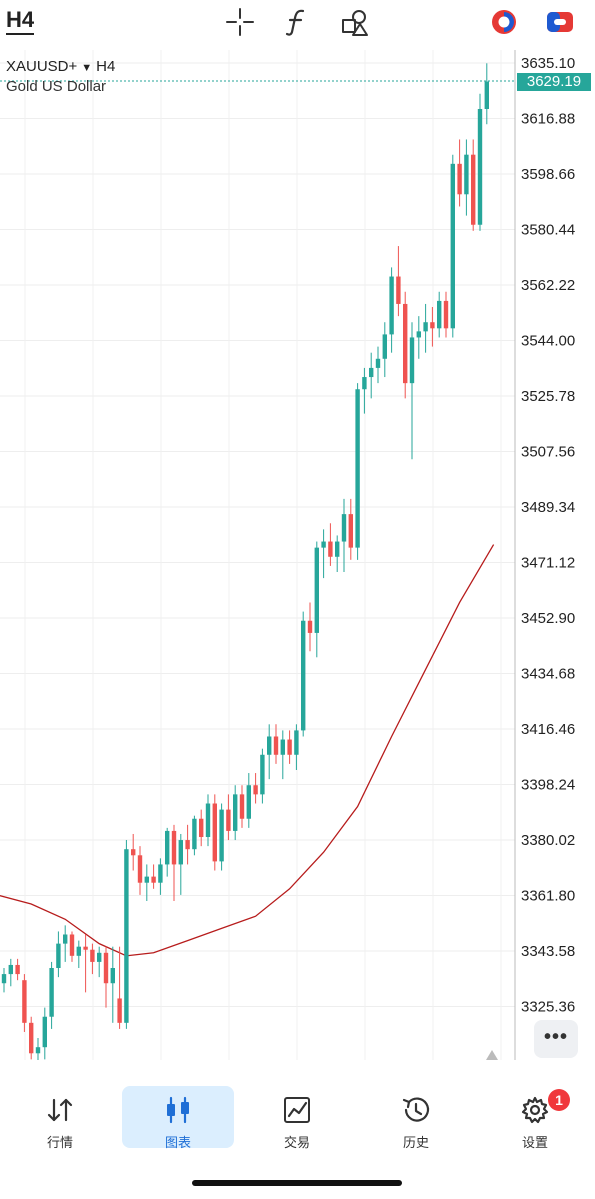 The width and height of the screenshot is (595, 1199). I want to click on tab-trade: 交易, so click(297, 1118).